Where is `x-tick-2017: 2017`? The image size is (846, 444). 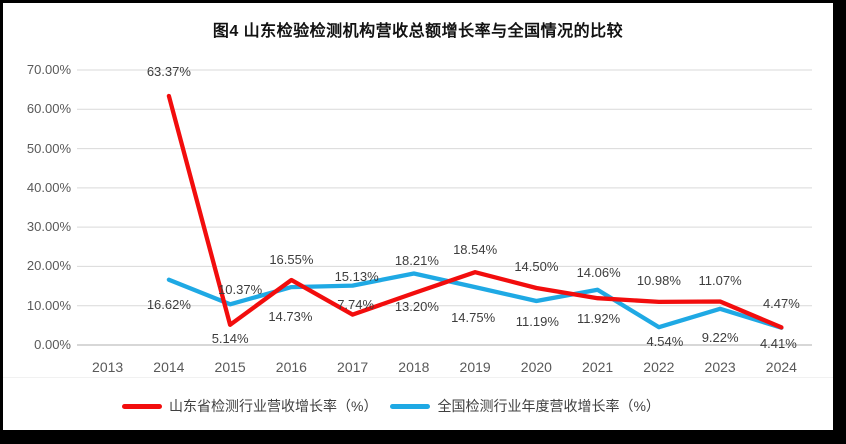
x-tick-2017: 2017 is located at coordinates (353, 367).